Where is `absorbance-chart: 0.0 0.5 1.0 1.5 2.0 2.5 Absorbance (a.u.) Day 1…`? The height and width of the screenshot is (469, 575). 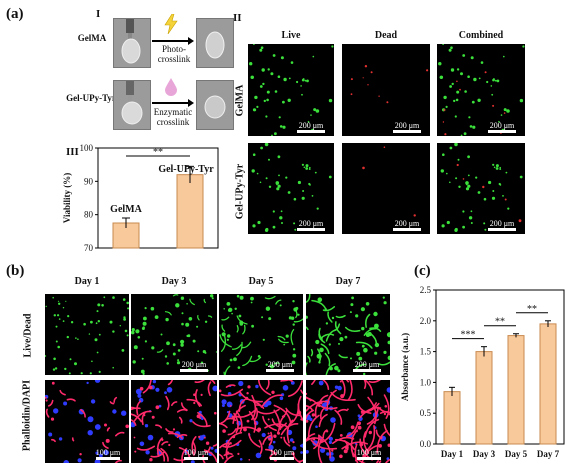 absorbance-chart: 0.0 0.5 1.0 1.5 2.0 2.5 Absorbance (a.u.) Day 1… is located at coordinates (482, 372).